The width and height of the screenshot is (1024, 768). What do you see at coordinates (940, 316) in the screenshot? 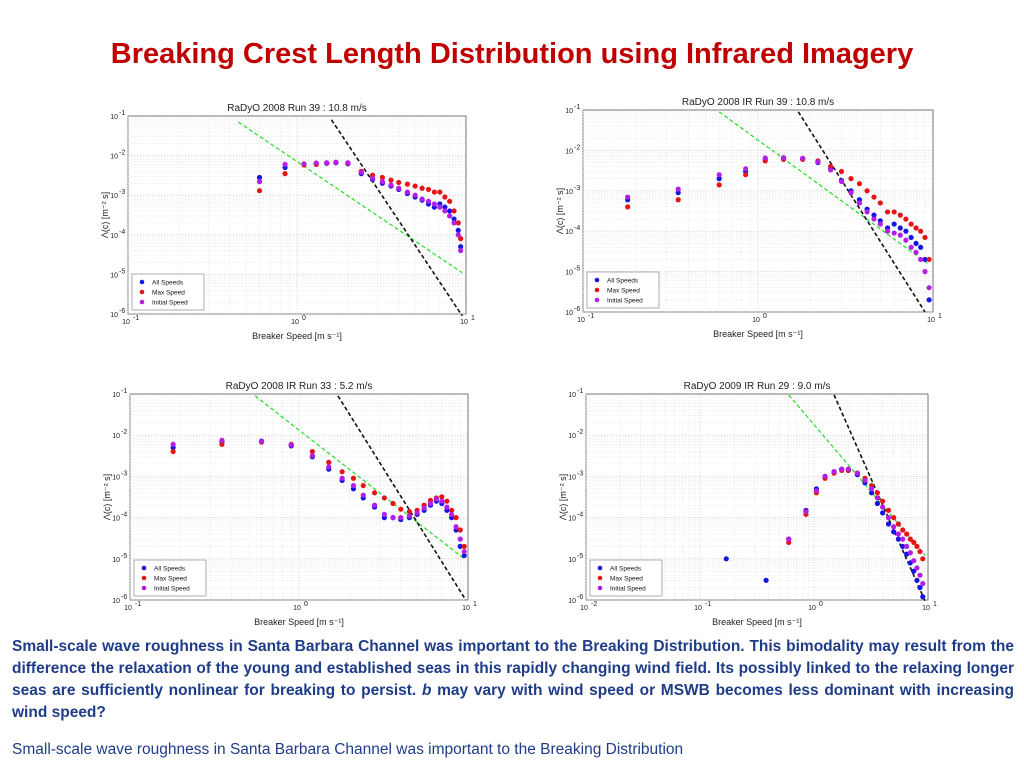
I see `x-tick-exponent: 1` at bounding box center [940, 316].